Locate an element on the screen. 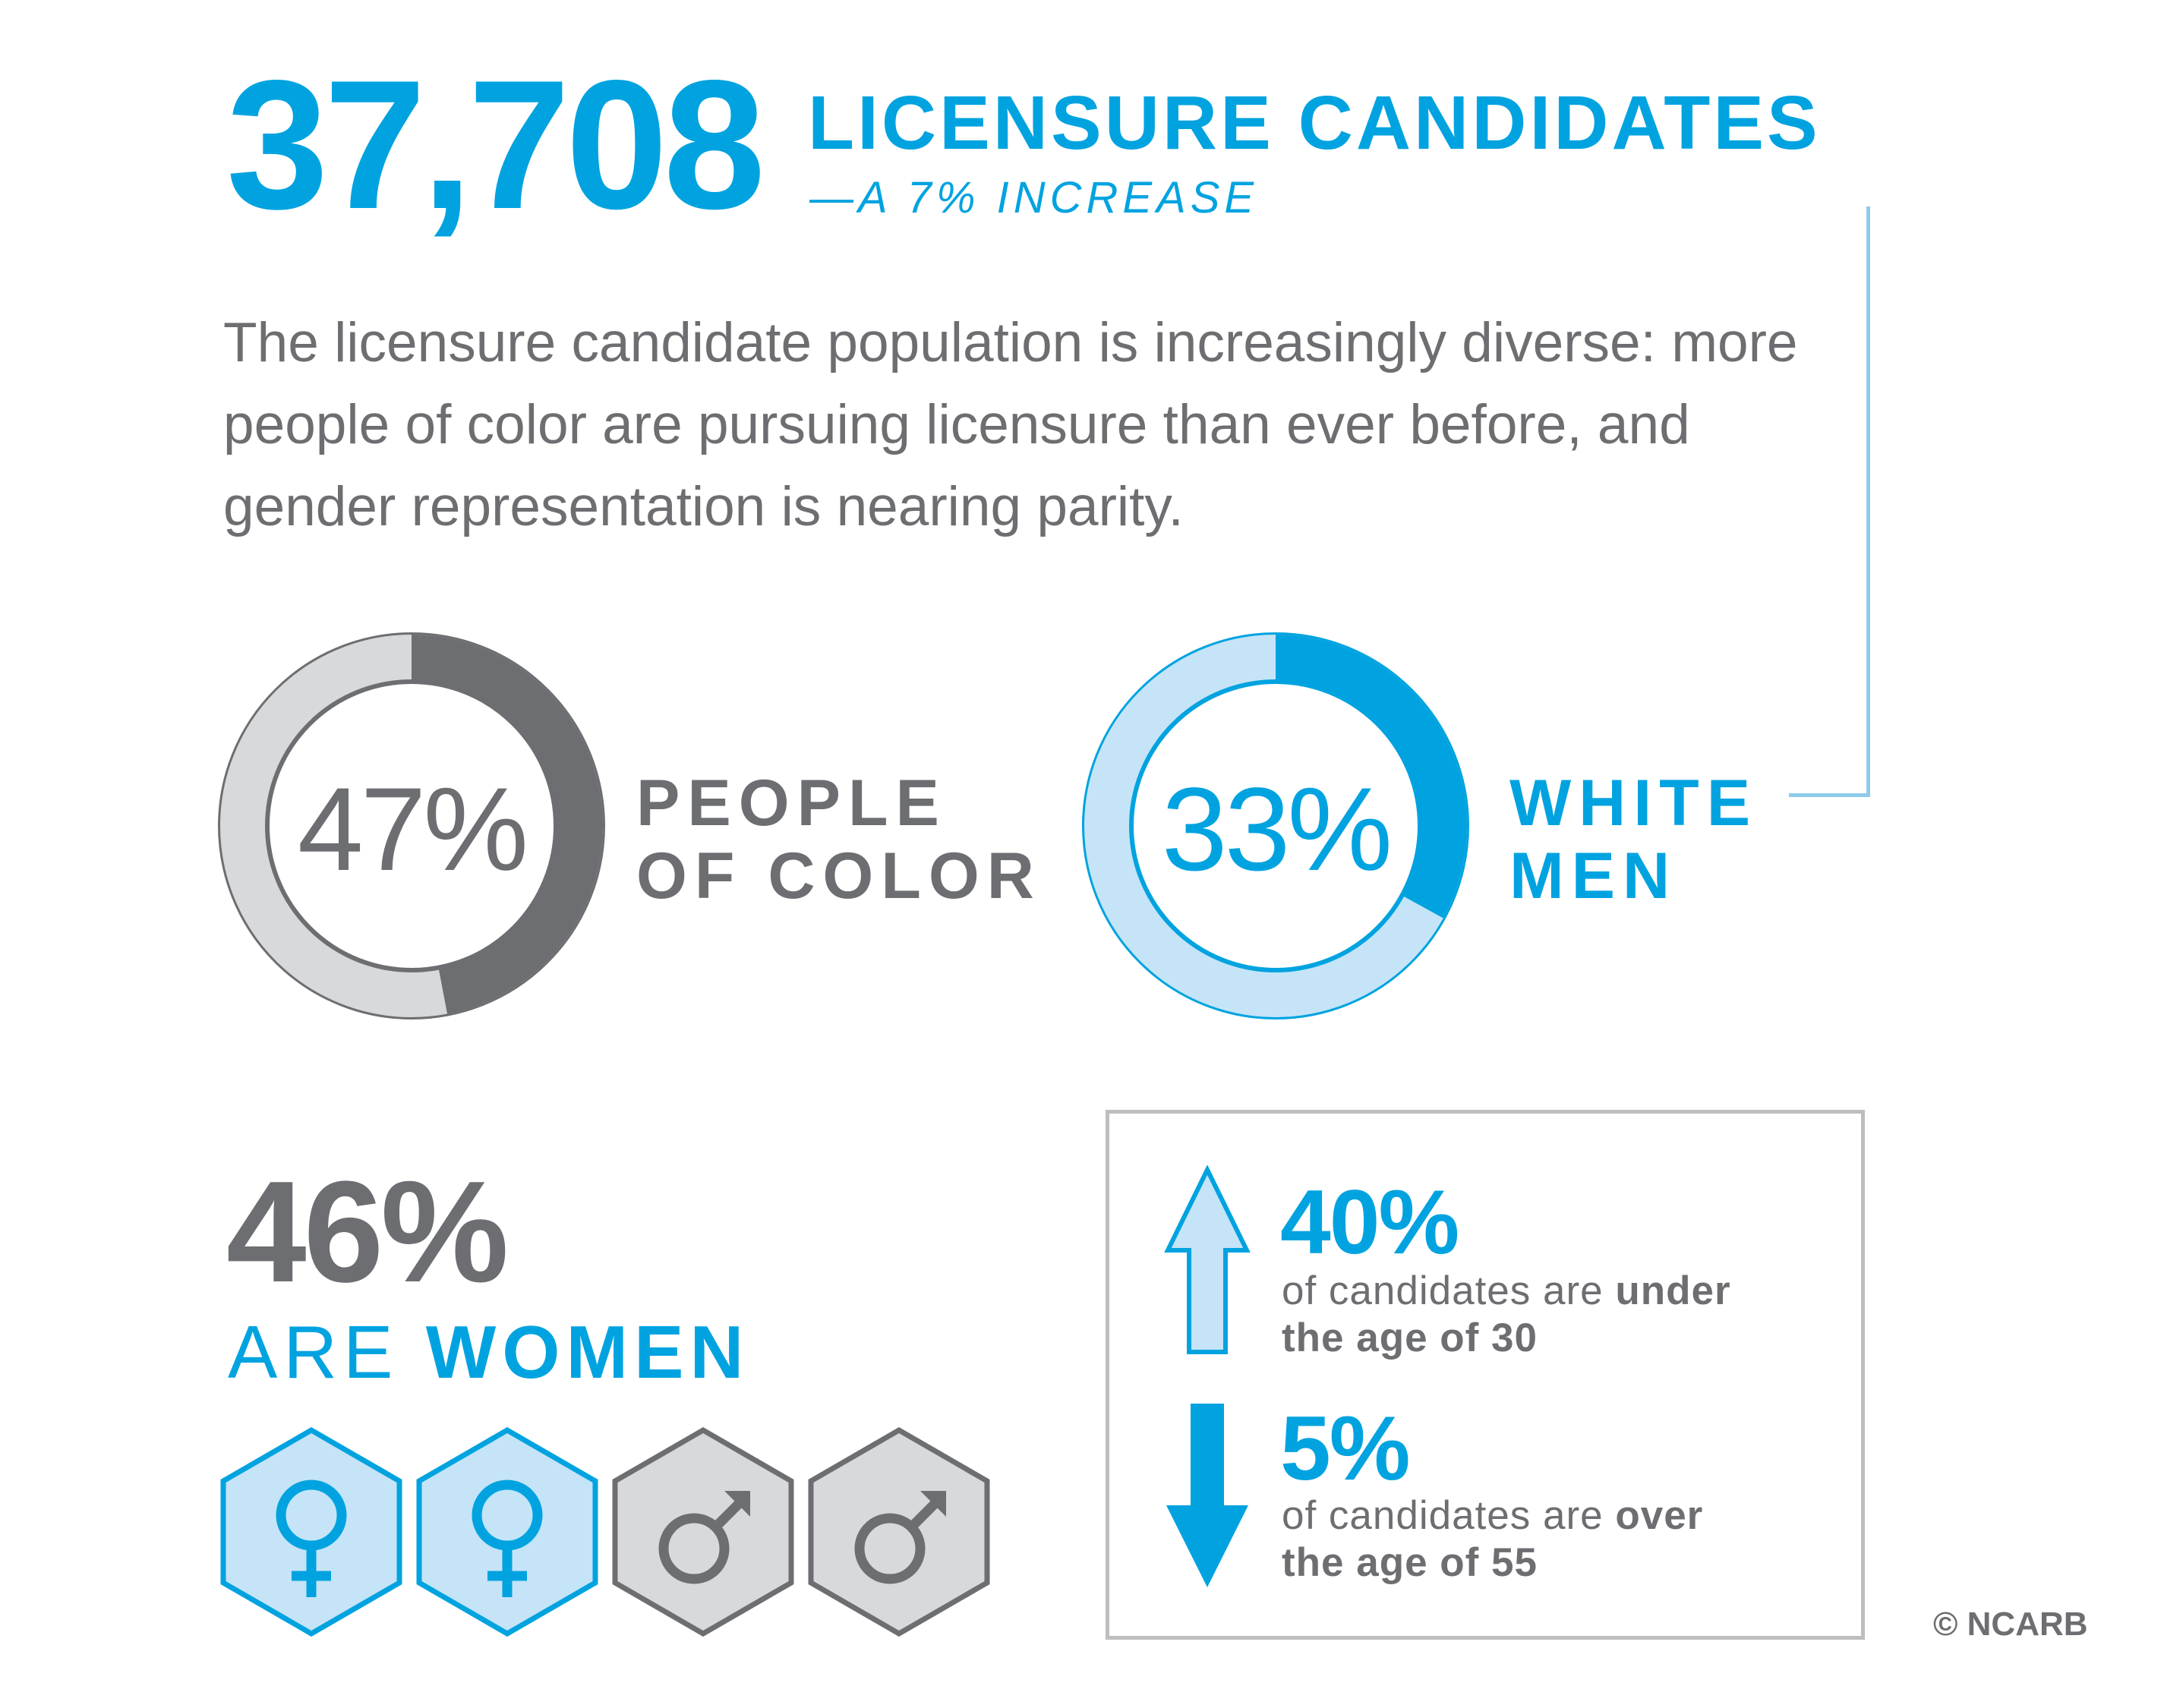 The image size is (2164, 1708). gender-icon-row is located at coordinates (607, 1532).